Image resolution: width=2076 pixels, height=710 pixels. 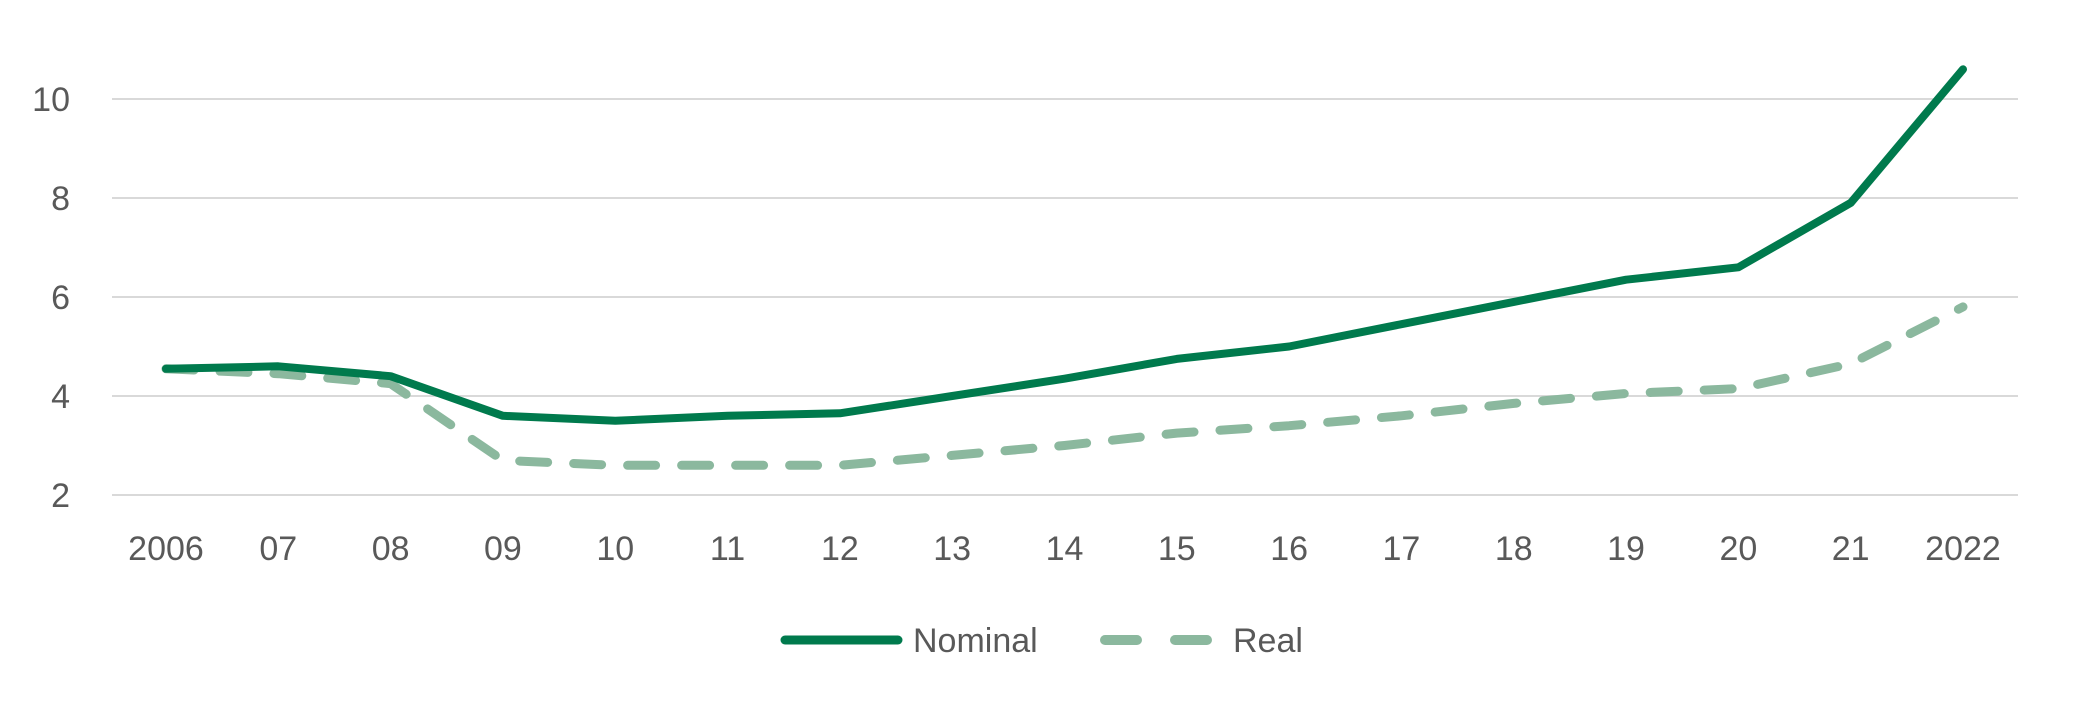 I want to click on legend-label-real: Real, so click(x=1268, y=641).